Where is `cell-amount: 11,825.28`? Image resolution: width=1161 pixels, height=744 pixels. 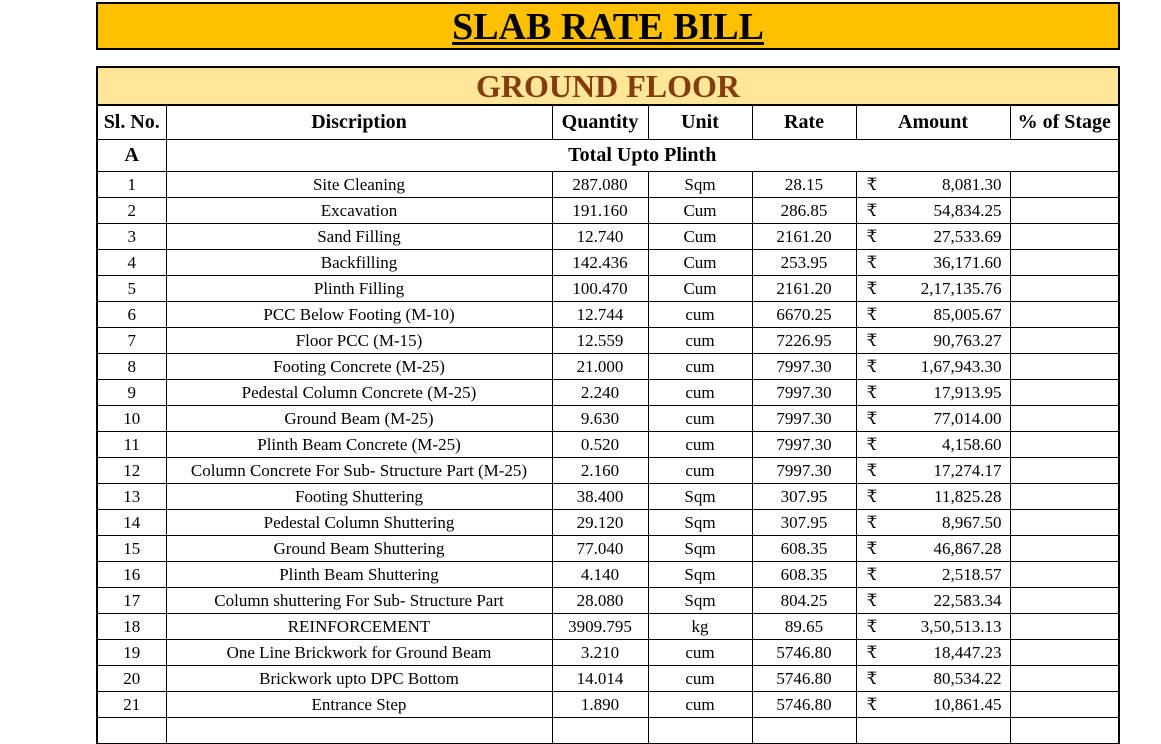
cell-amount: 11,825.28 is located at coordinates (950, 496).